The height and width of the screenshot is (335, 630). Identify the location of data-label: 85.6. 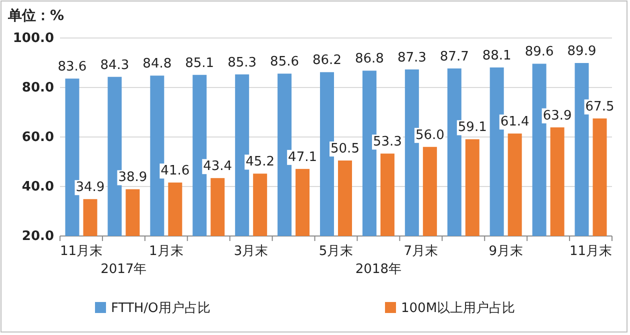
(285, 62).